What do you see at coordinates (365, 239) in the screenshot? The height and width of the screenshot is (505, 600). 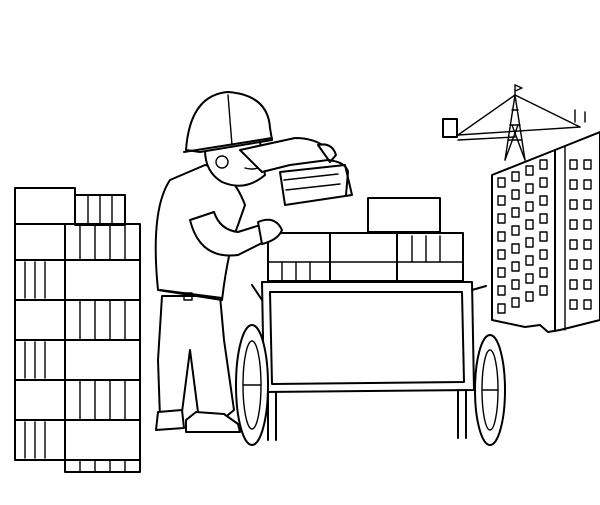 I see `bricks-on-cart` at bounding box center [365, 239].